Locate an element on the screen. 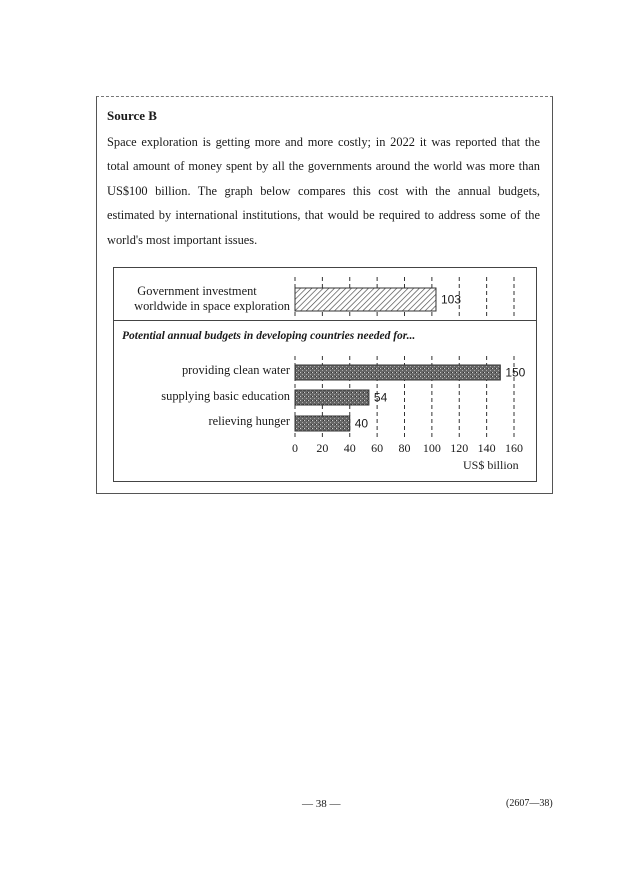 The image size is (620, 876). x-tick-label: 120 is located at coordinates (459, 448).